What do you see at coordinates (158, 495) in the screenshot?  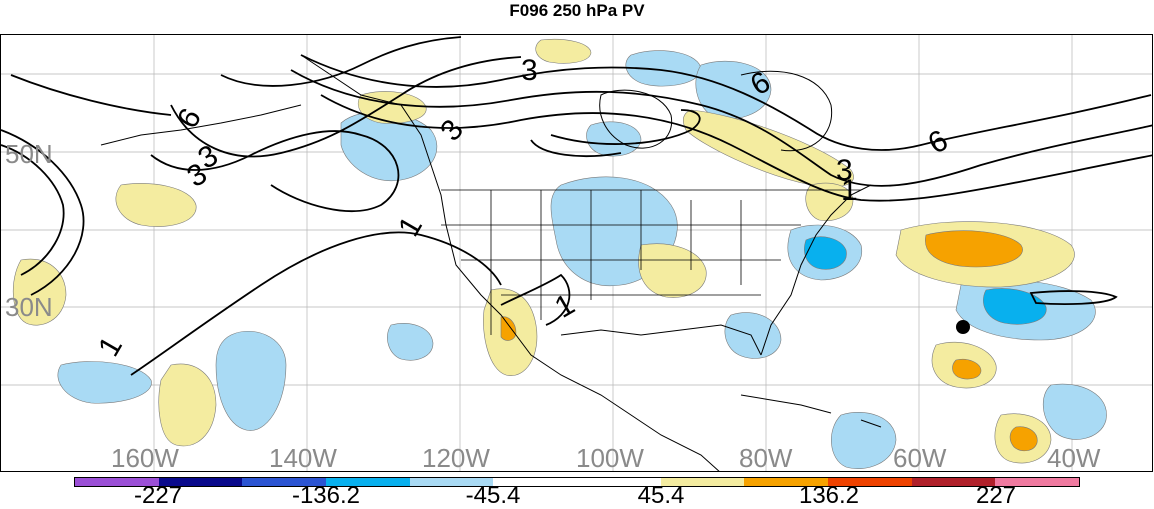 I see `colorbar-label: -227` at bounding box center [158, 495].